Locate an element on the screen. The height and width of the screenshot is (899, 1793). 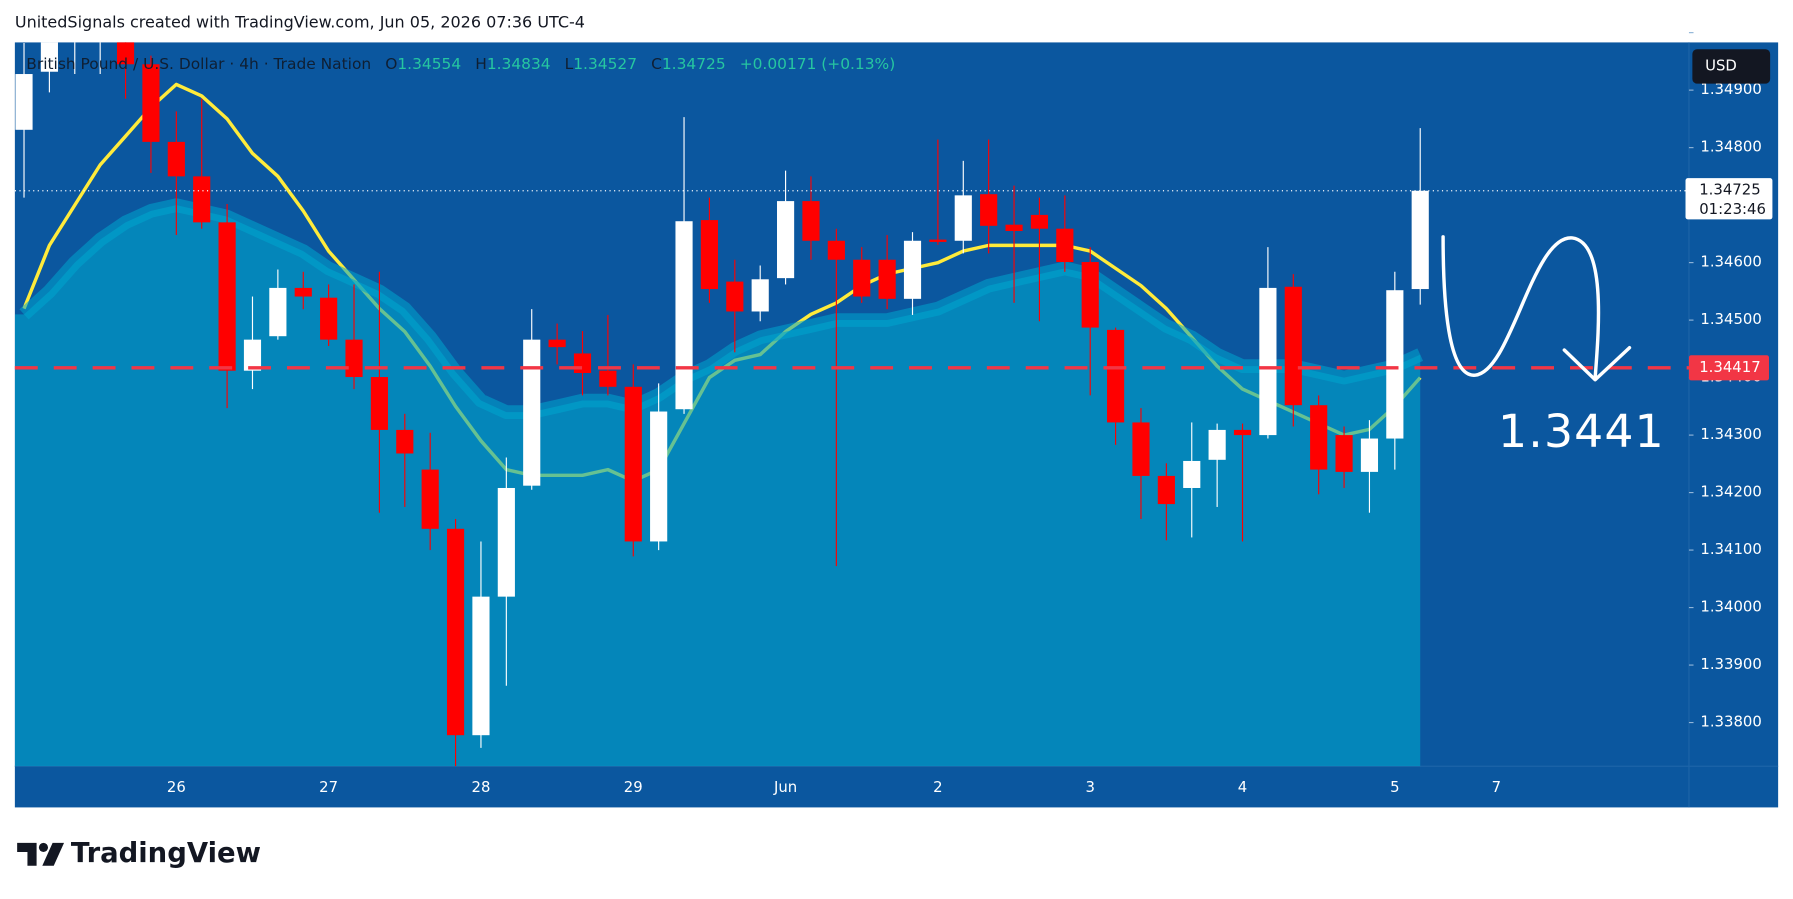
drawn-arrow is located at coordinates (1536, 308).